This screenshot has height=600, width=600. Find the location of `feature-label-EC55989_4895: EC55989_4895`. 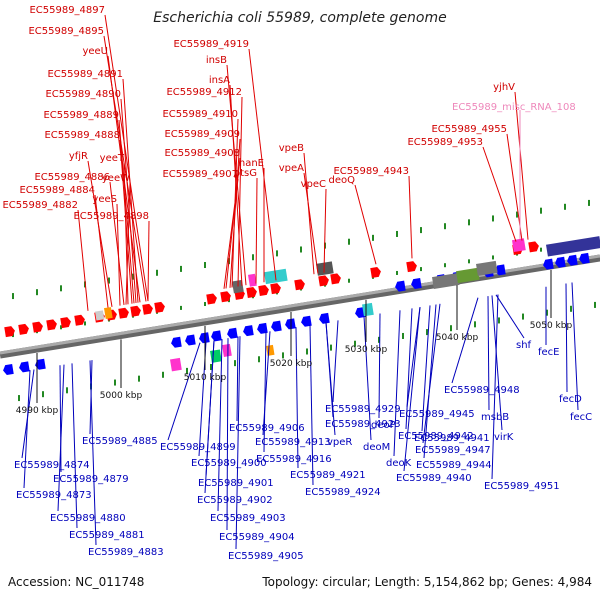

feature-label-EC55989_4895: EC55989_4895 is located at coordinates (66, 31).